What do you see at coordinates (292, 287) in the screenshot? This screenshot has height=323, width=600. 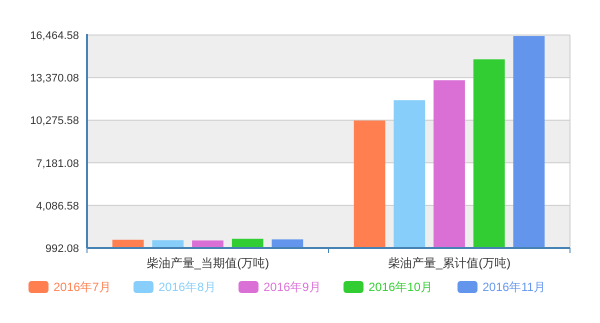 I see `legend-label: 2016年9月` at bounding box center [292, 287].